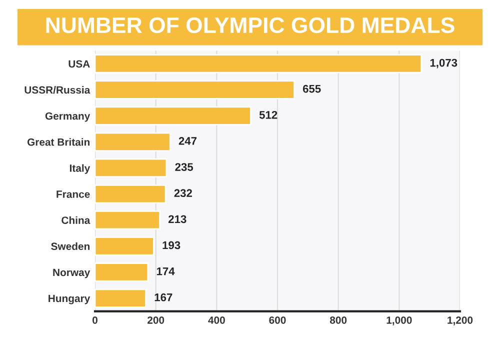 Image resolution: width=500 pixels, height=362 pixels. Describe the element at coordinates (57, 90) in the screenshot. I see `y-tick-label: USSR/Russia` at that location.